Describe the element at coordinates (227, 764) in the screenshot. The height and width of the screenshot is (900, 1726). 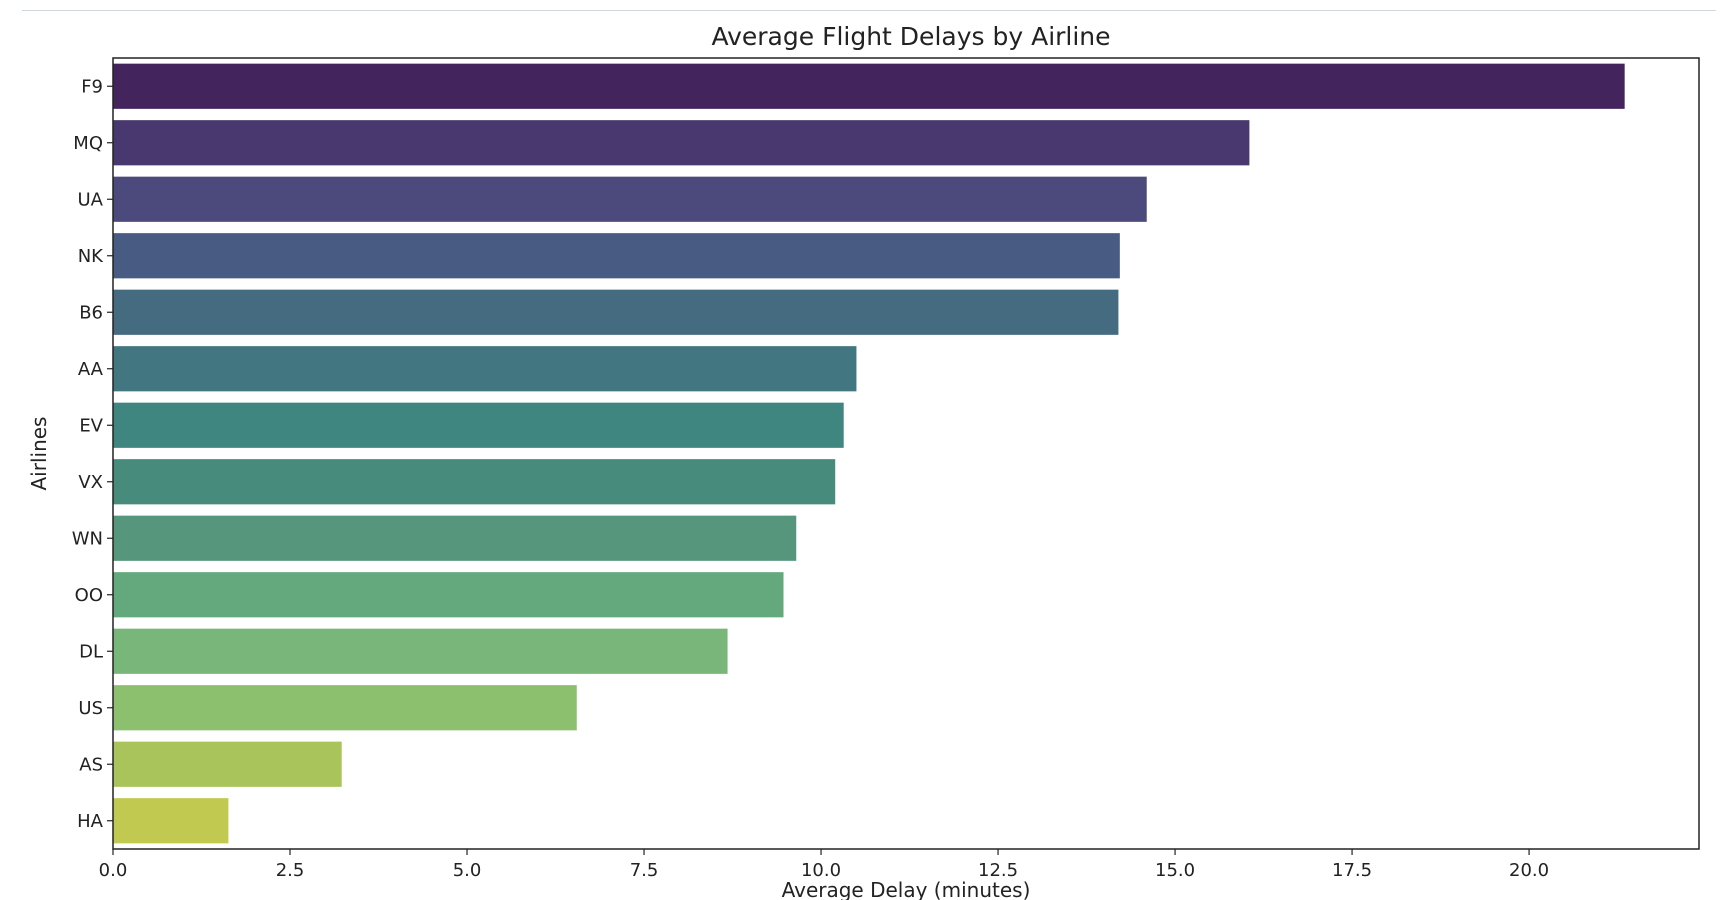
I see `bar-as` at that location.